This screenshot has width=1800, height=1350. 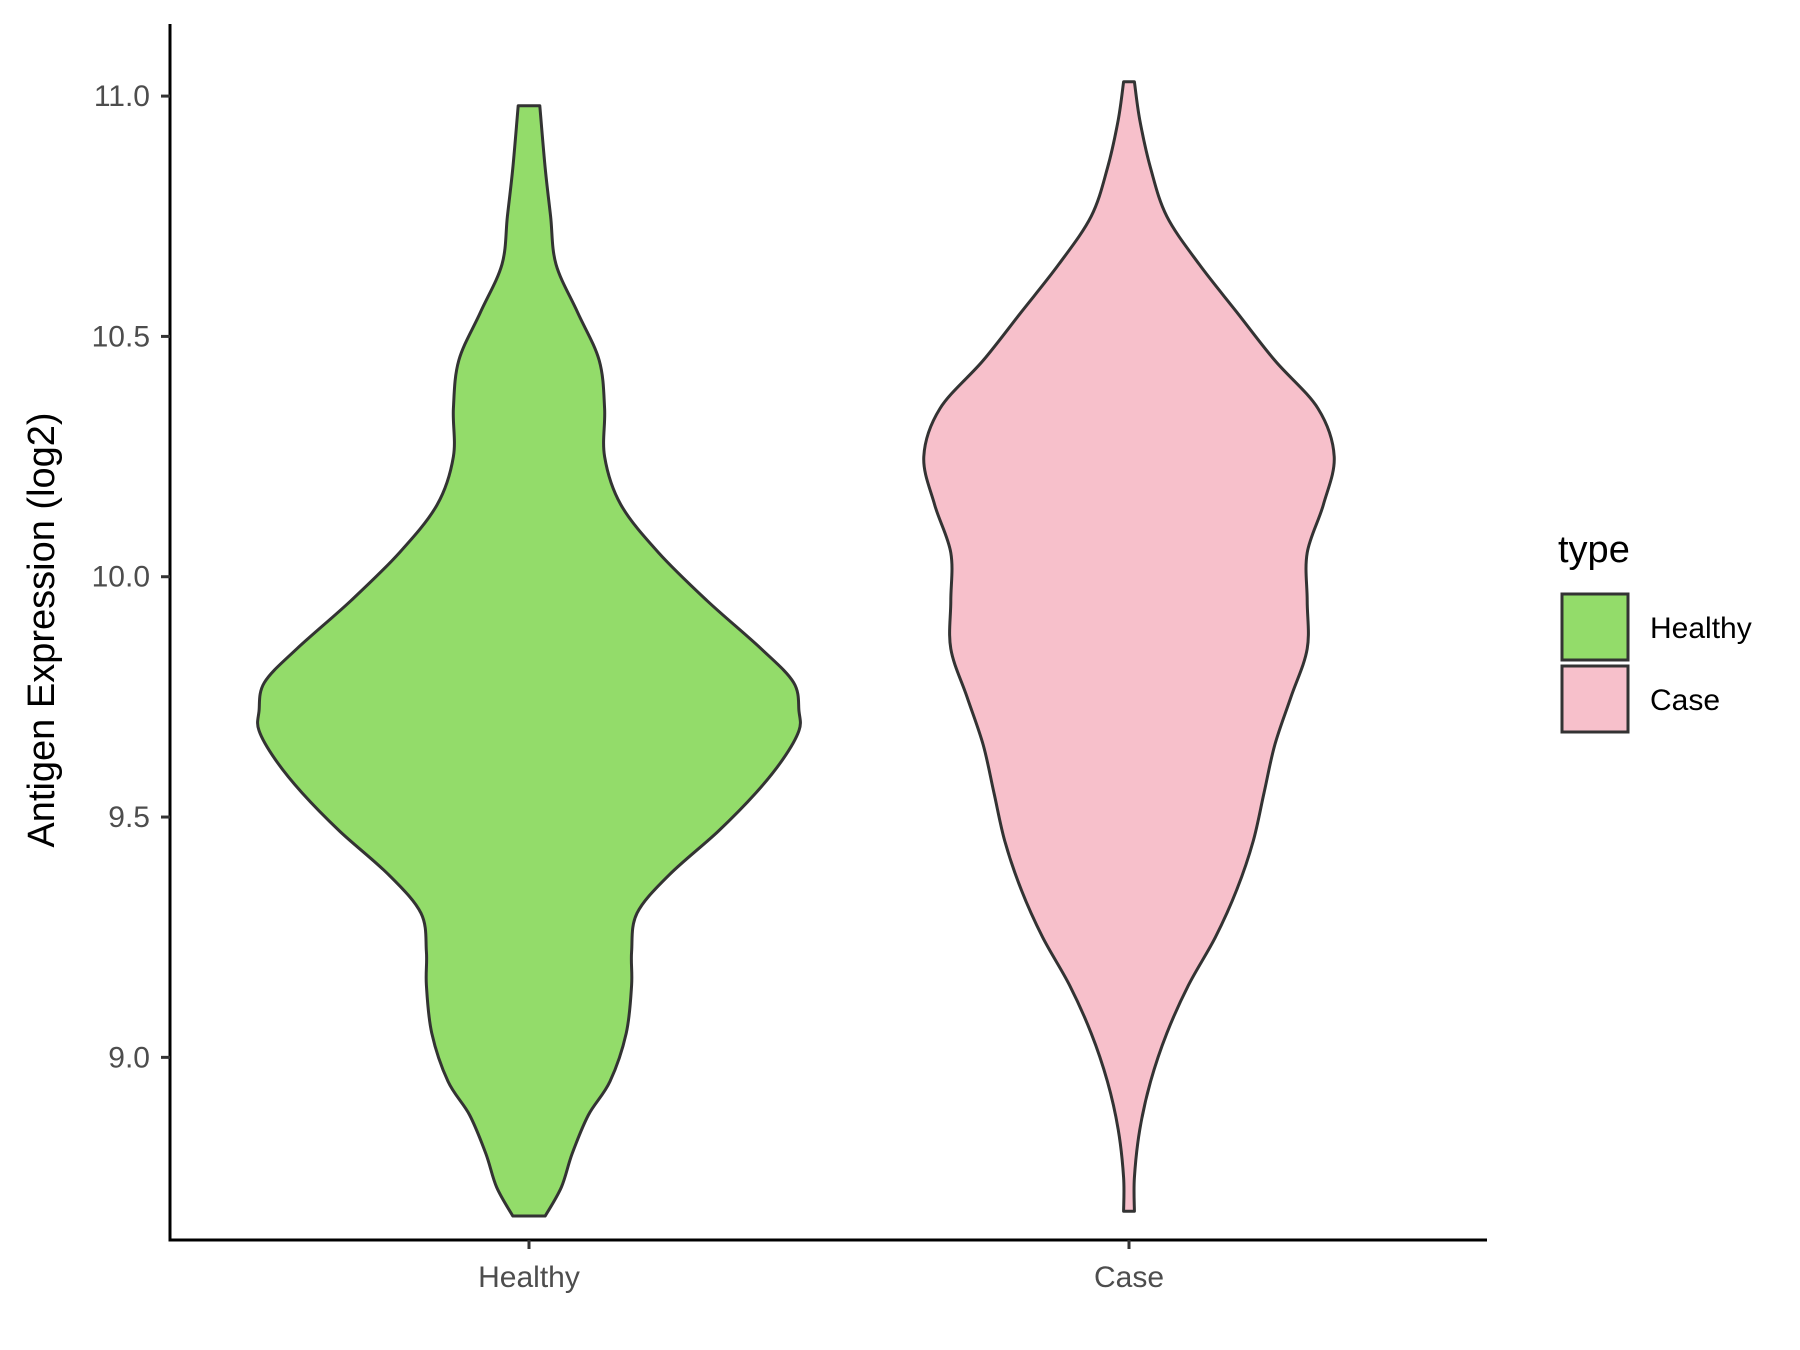 I want to click on legend: type Healthy Case, so click(x=1655, y=631).